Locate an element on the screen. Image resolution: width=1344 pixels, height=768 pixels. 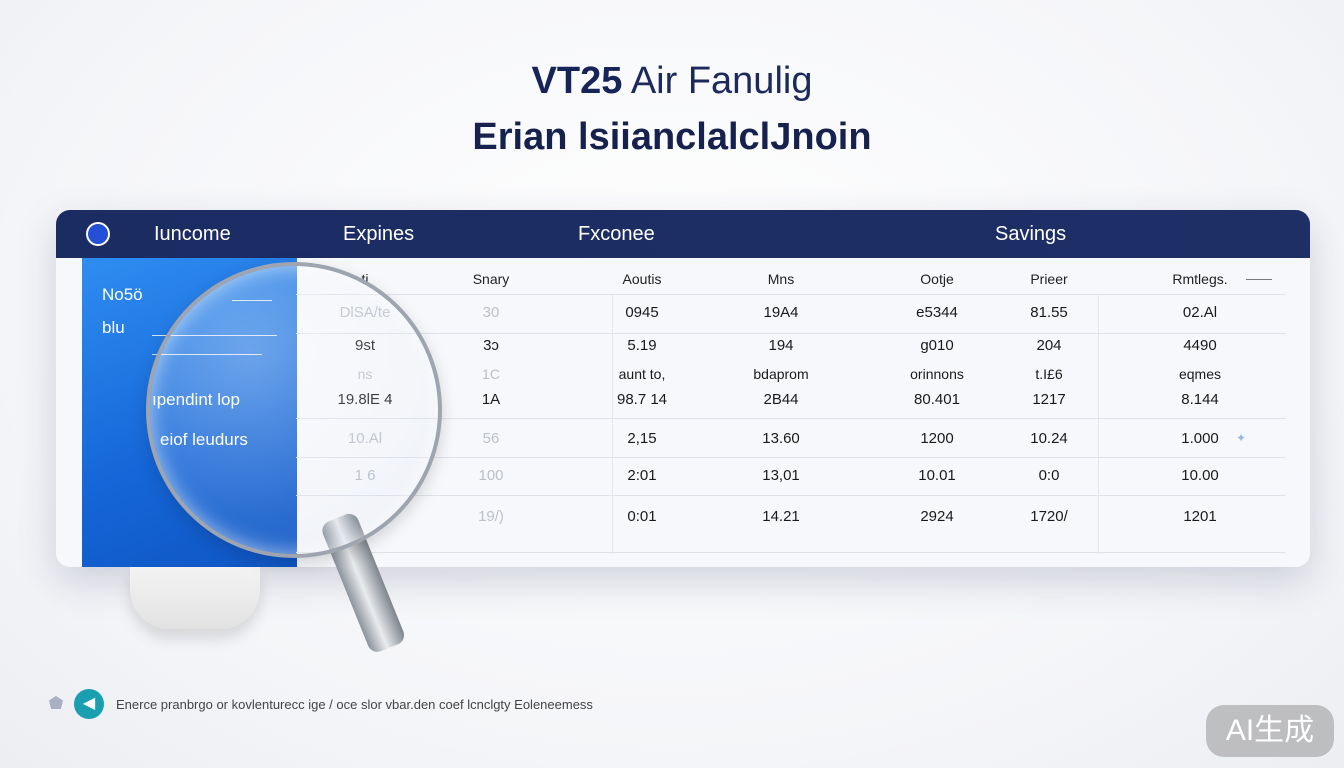
column-header: Prieer is located at coordinates (1049, 279).